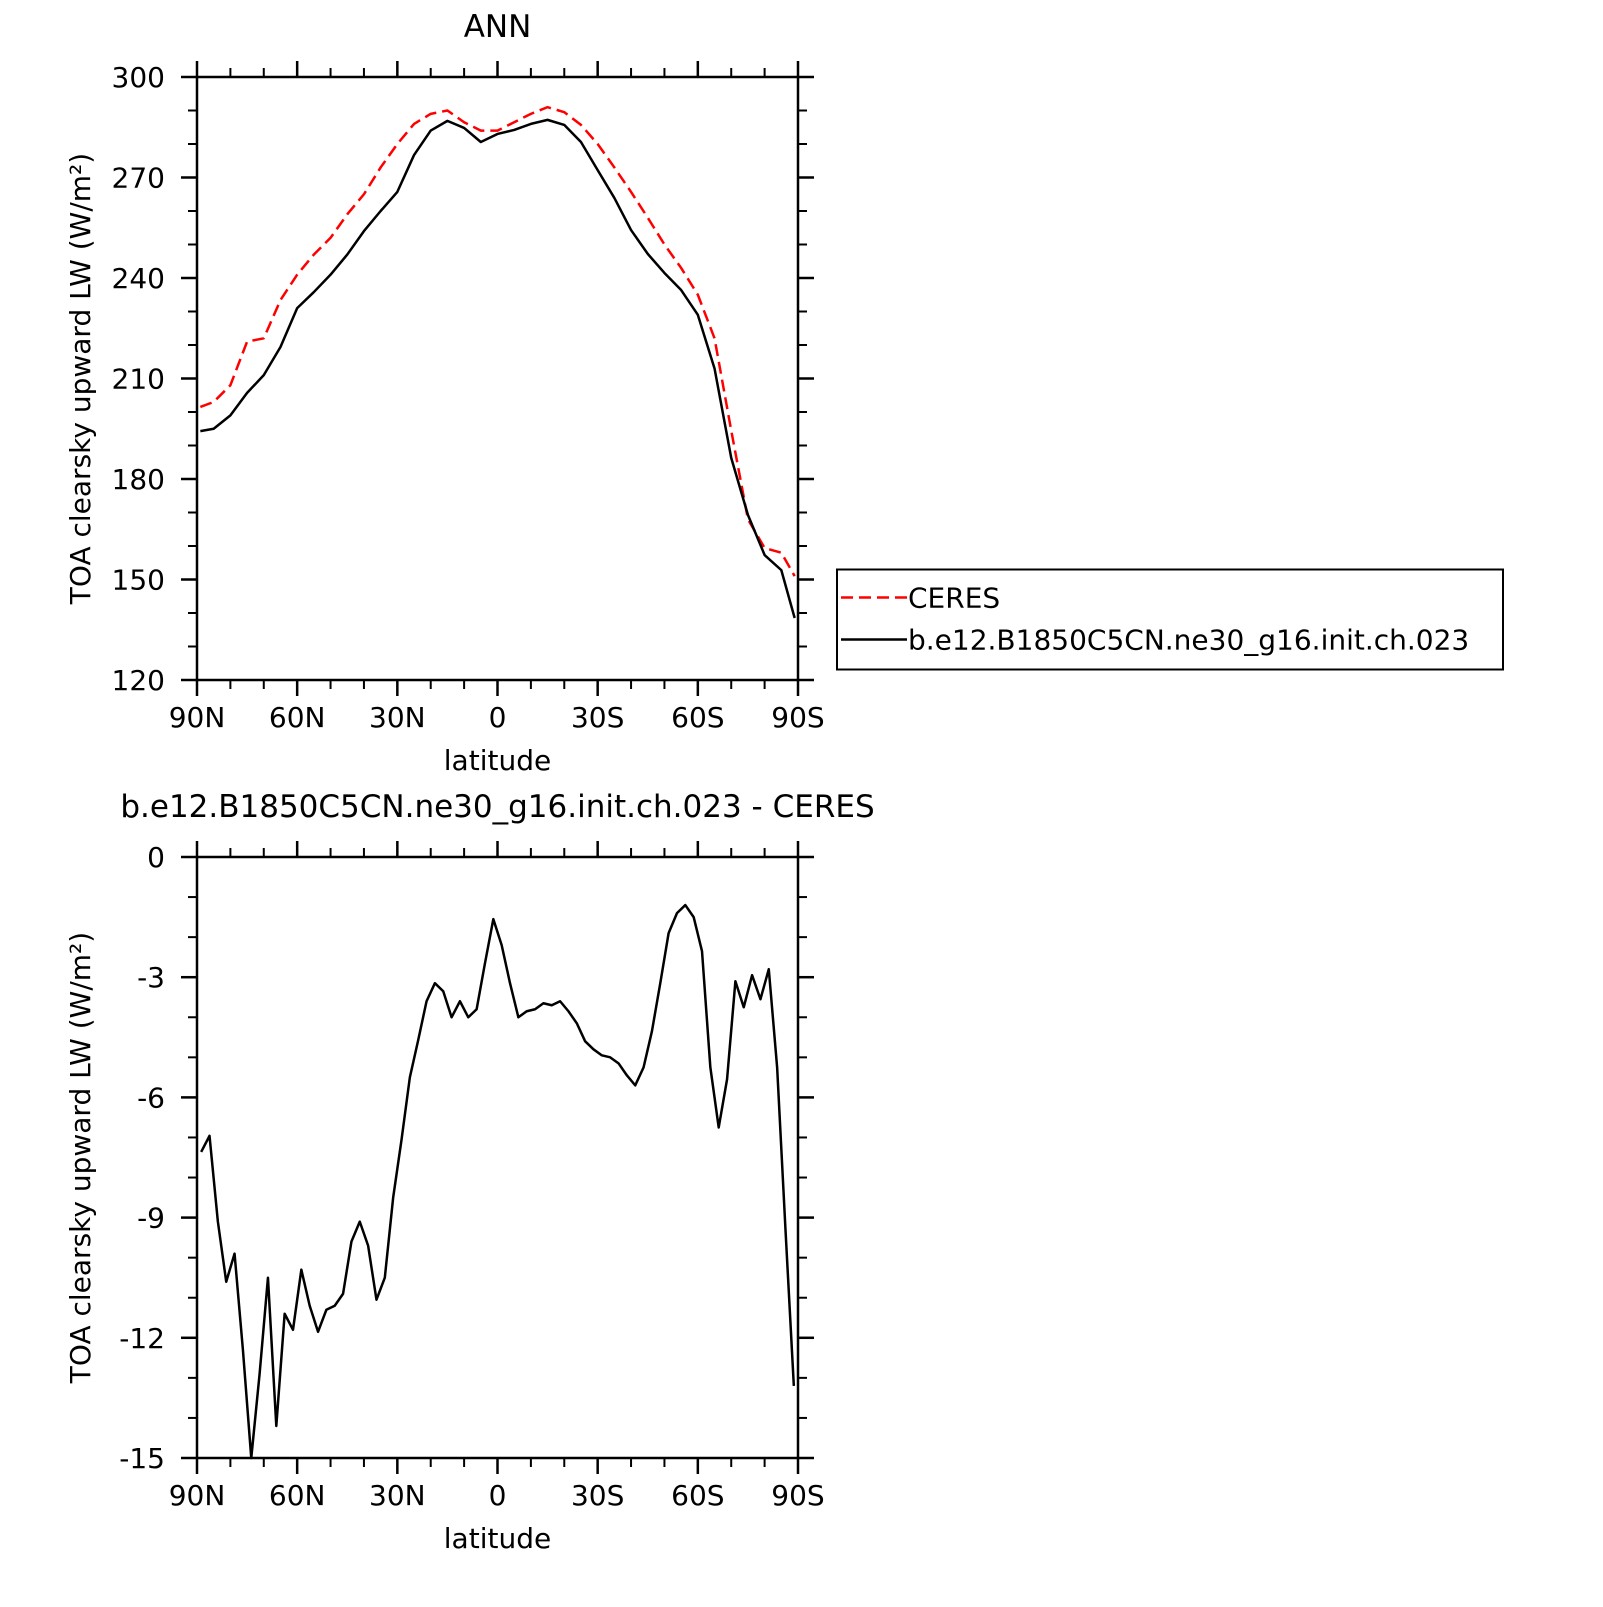 The width and height of the screenshot is (1603, 1607). Describe the element at coordinates (138, 178) in the screenshot. I see `y-tick-label: 270` at that location.